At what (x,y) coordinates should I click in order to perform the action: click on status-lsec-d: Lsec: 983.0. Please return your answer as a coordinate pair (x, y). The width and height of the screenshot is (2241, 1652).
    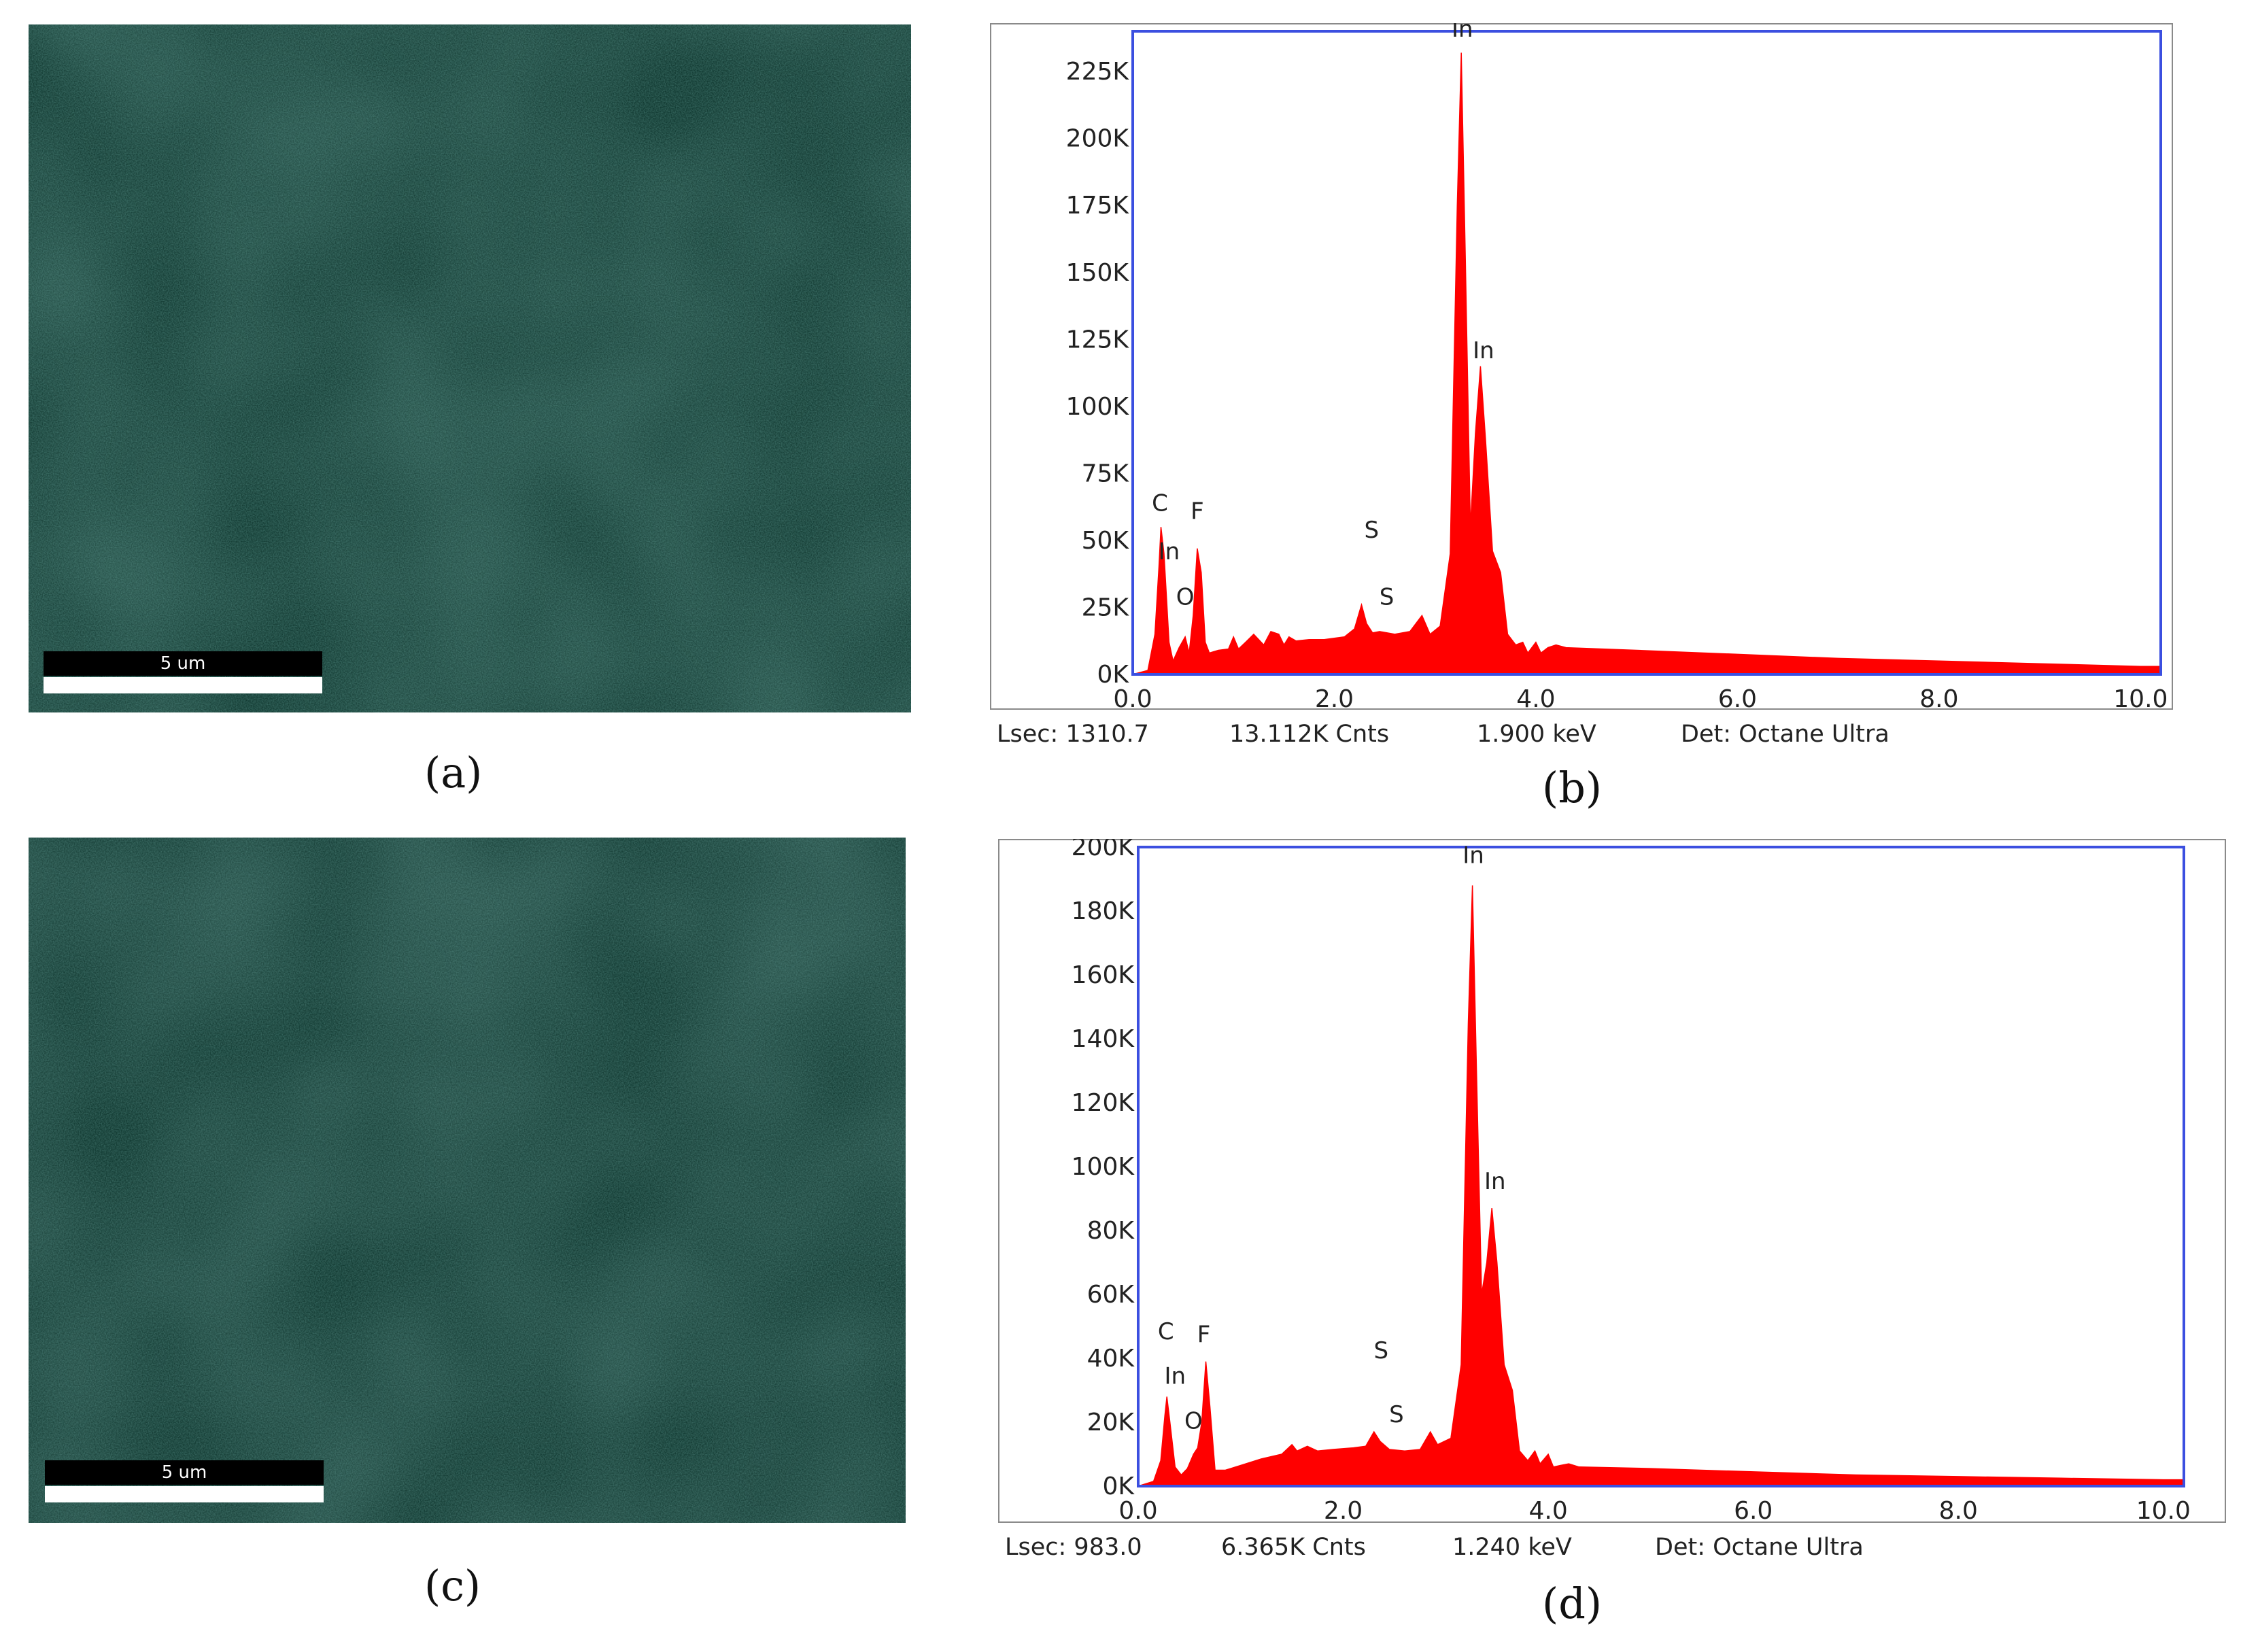
    Looking at the image, I should click on (1073, 1547).